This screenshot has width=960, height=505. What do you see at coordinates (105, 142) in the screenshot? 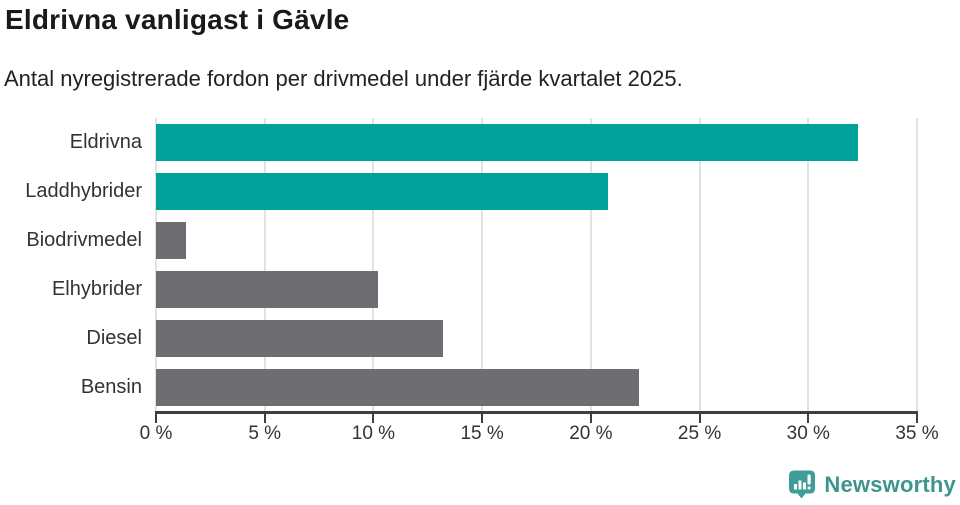
I see `category-label: Eldrivna` at bounding box center [105, 142].